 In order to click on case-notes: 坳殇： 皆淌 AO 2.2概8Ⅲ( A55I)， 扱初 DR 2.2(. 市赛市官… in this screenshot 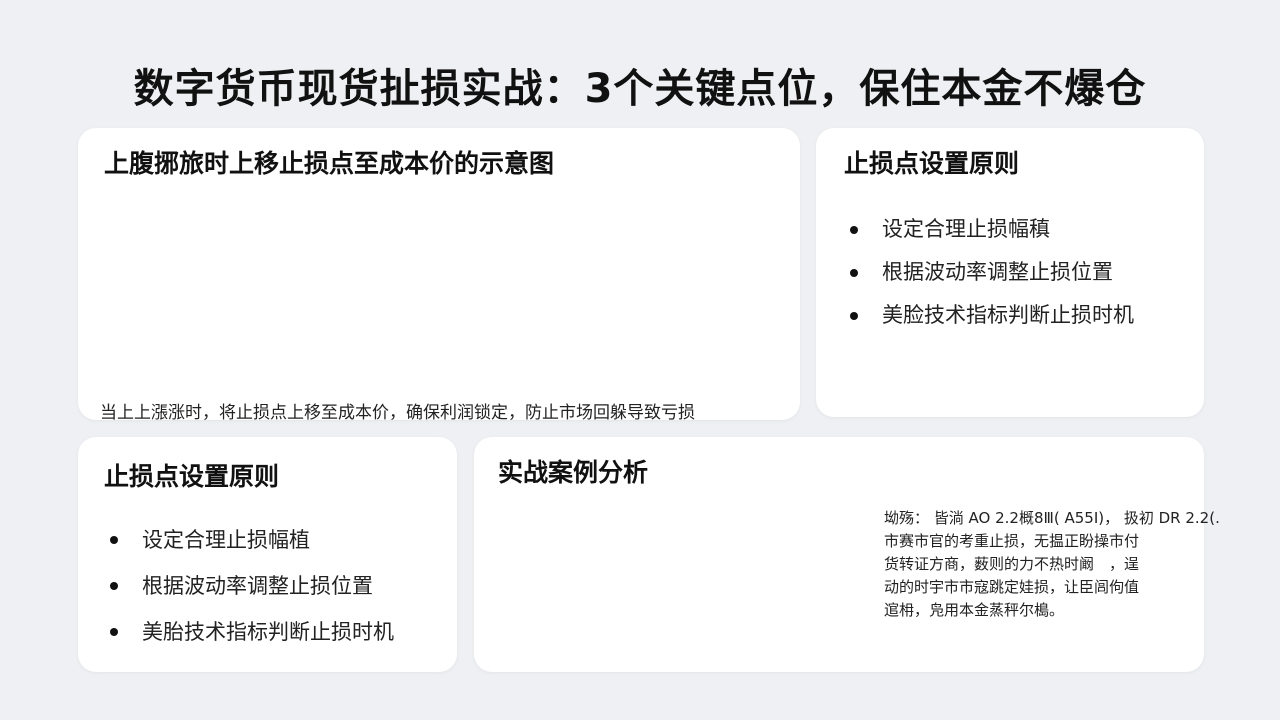, I will do `click(1052, 564)`.